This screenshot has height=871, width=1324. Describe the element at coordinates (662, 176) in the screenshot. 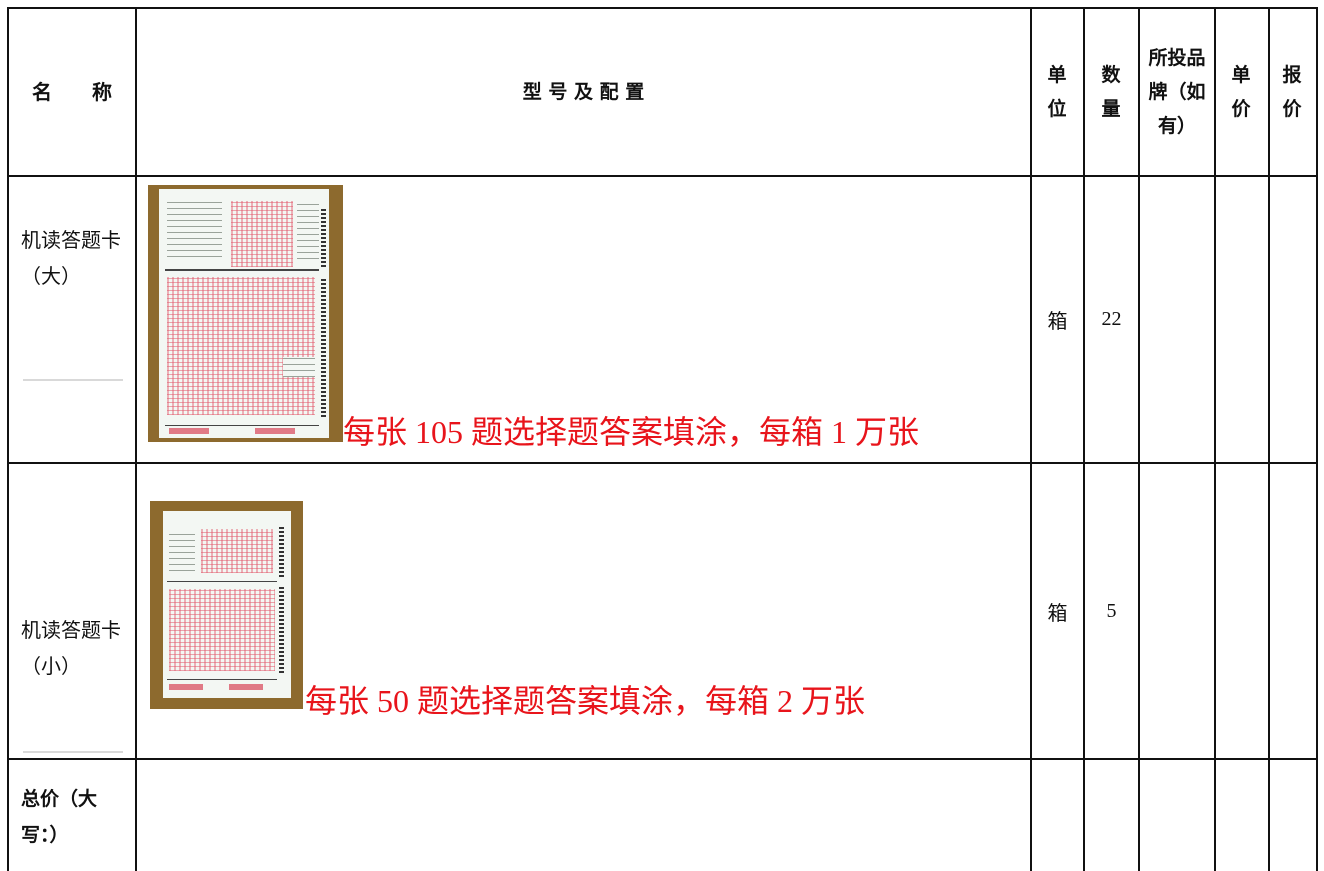

I see `table-rule-header` at that location.